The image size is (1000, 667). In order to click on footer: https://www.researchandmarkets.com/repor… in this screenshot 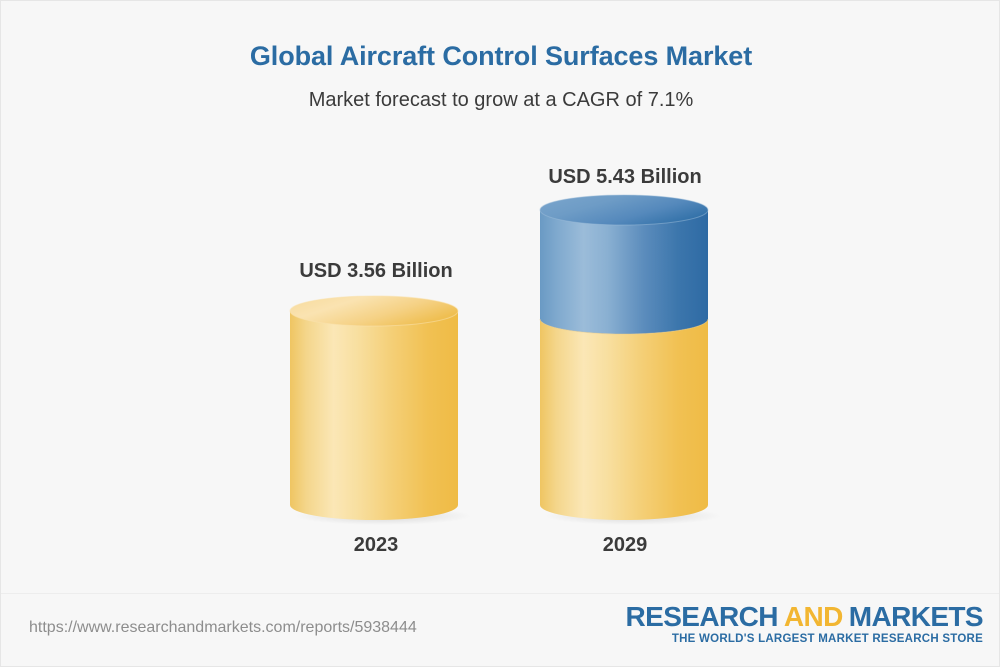, I will do `click(500, 629)`.